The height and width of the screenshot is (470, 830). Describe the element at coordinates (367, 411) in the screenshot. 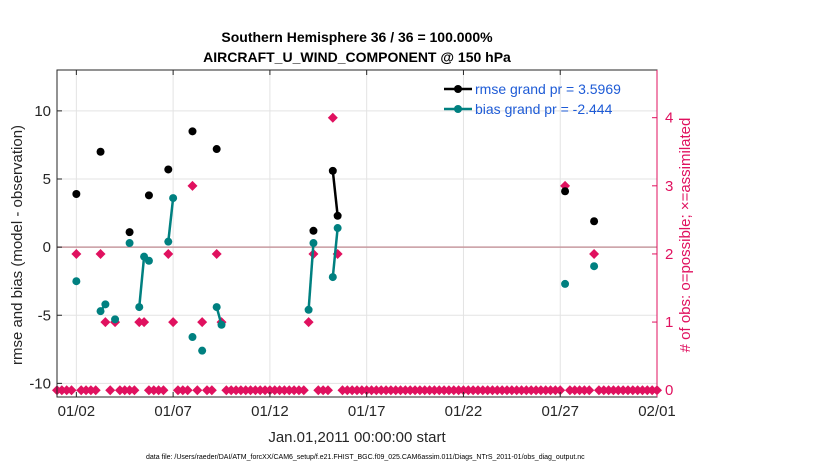

I see `x-tick-label: 01/17` at that location.